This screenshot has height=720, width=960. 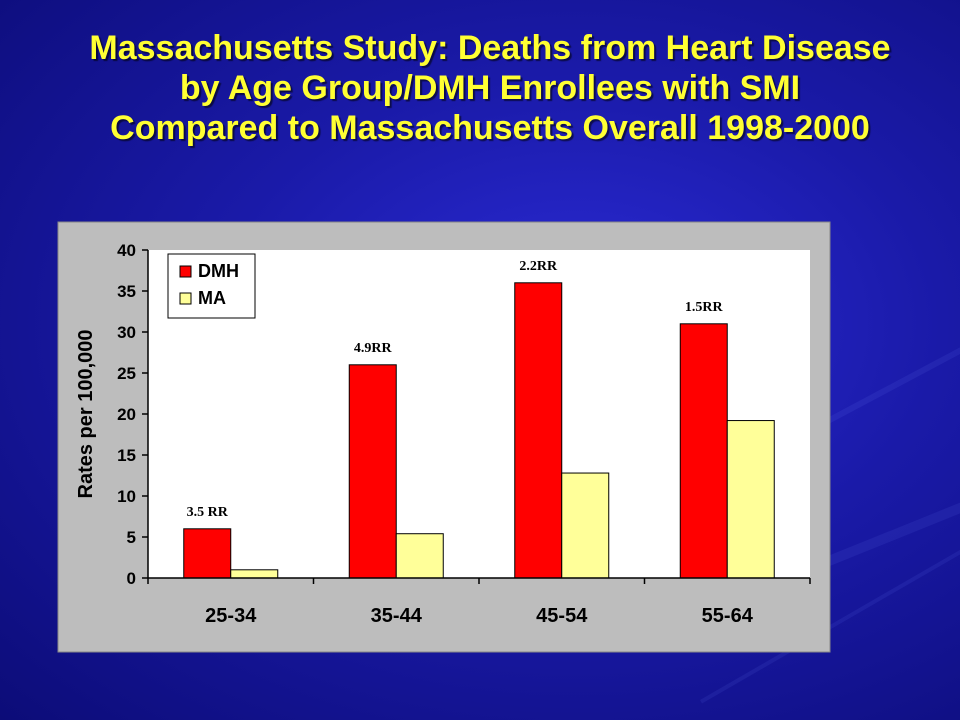 What do you see at coordinates (373, 348) in the screenshot?
I see `rr-annotation: 4.9RR` at bounding box center [373, 348].